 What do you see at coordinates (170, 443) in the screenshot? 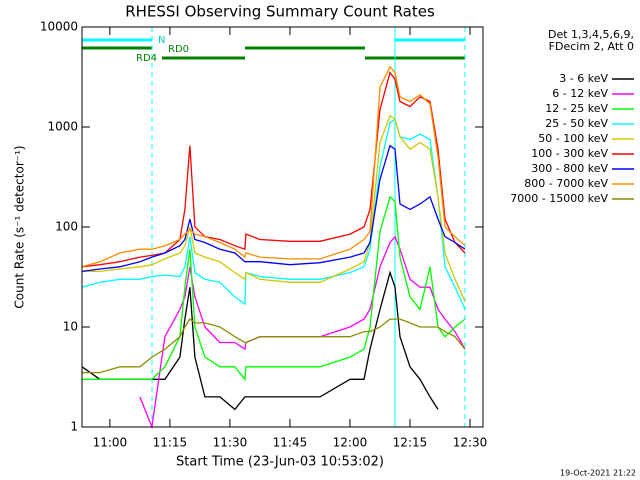
I see `x-tick-label: 11:15` at bounding box center [170, 443].